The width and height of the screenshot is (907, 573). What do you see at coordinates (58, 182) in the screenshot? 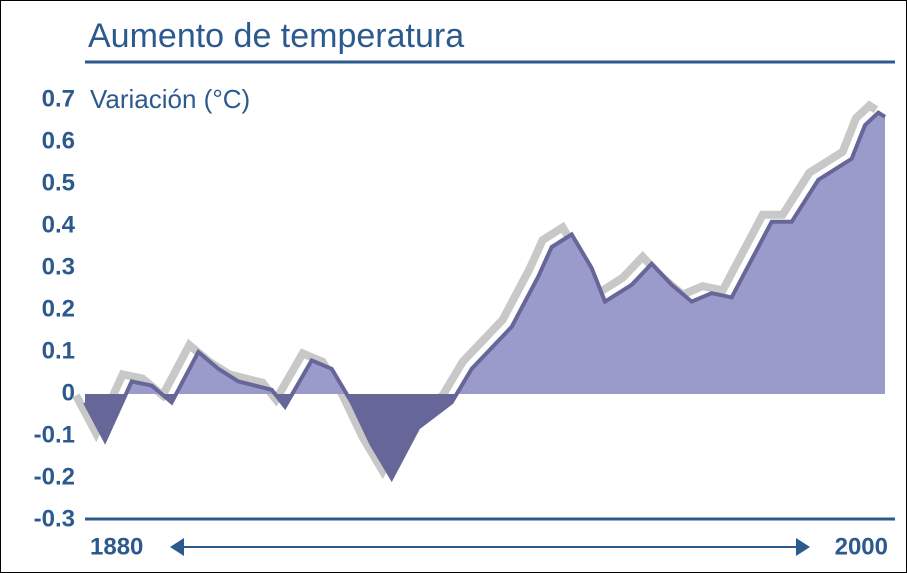
I see `y-tick-label: 0.5` at bounding box center [58, 182].